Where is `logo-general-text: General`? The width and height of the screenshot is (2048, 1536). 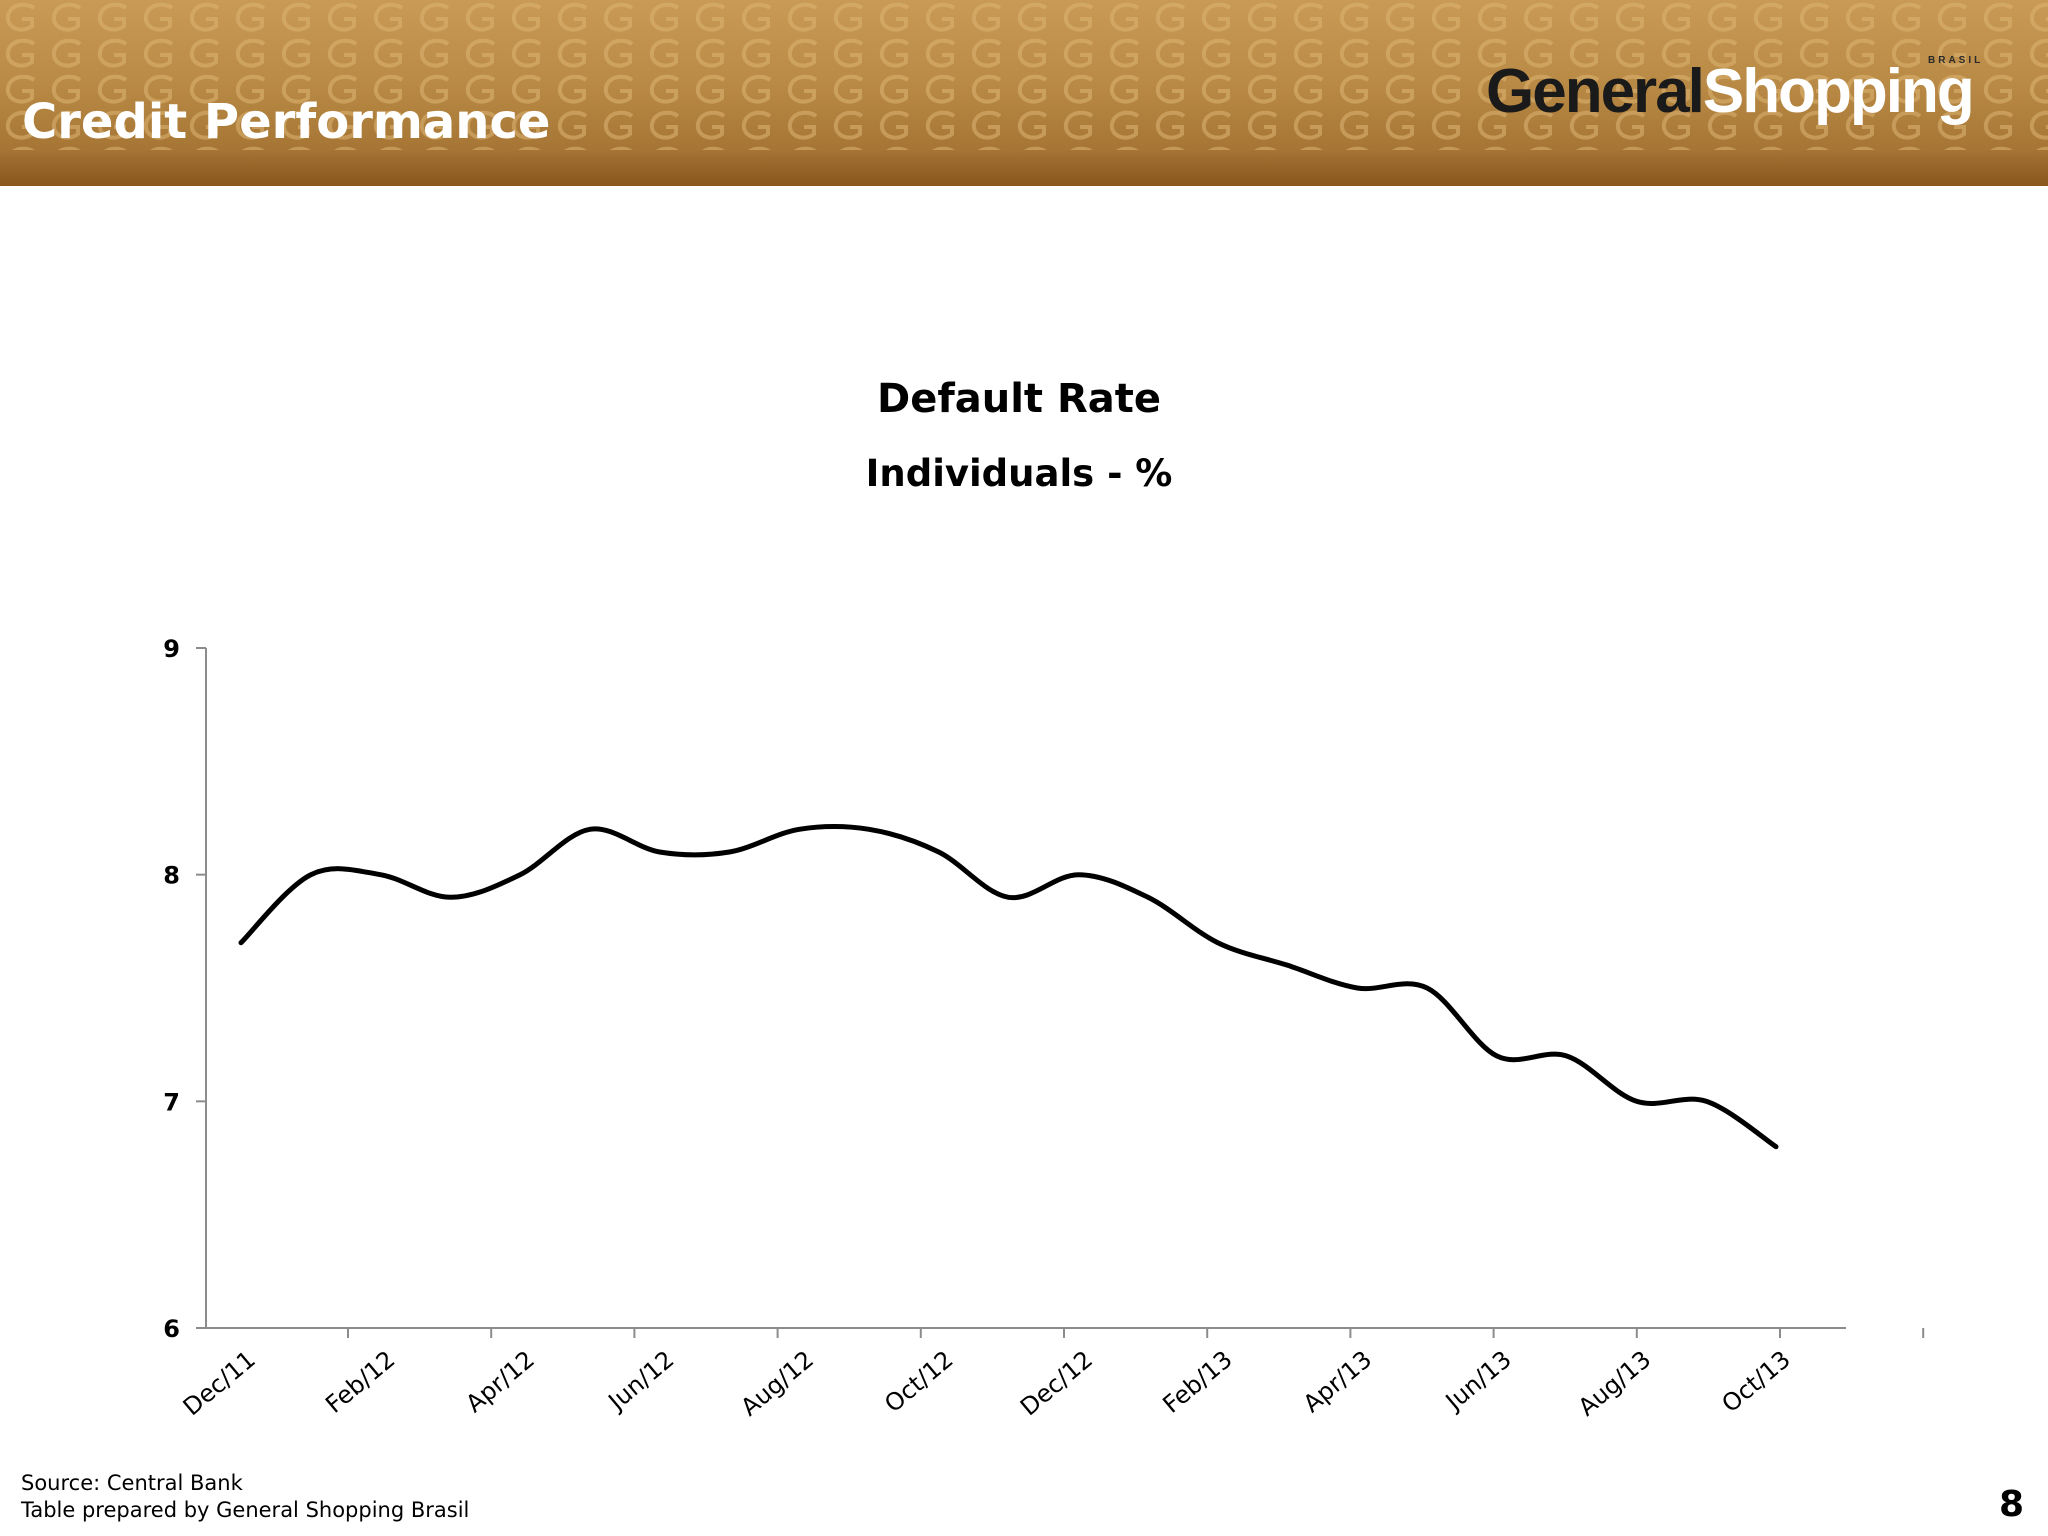 logo-general-text: General is located at coordinates (1595, 91).